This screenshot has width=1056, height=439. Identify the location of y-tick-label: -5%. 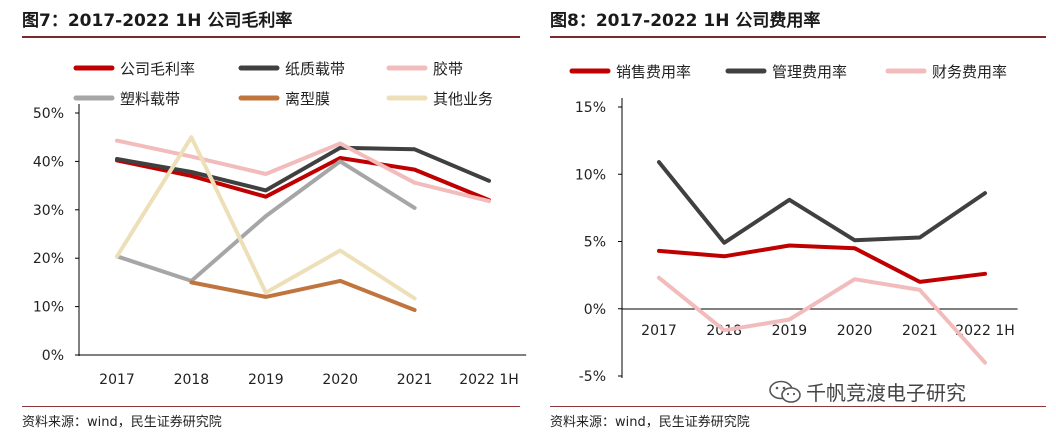
(592, 377).